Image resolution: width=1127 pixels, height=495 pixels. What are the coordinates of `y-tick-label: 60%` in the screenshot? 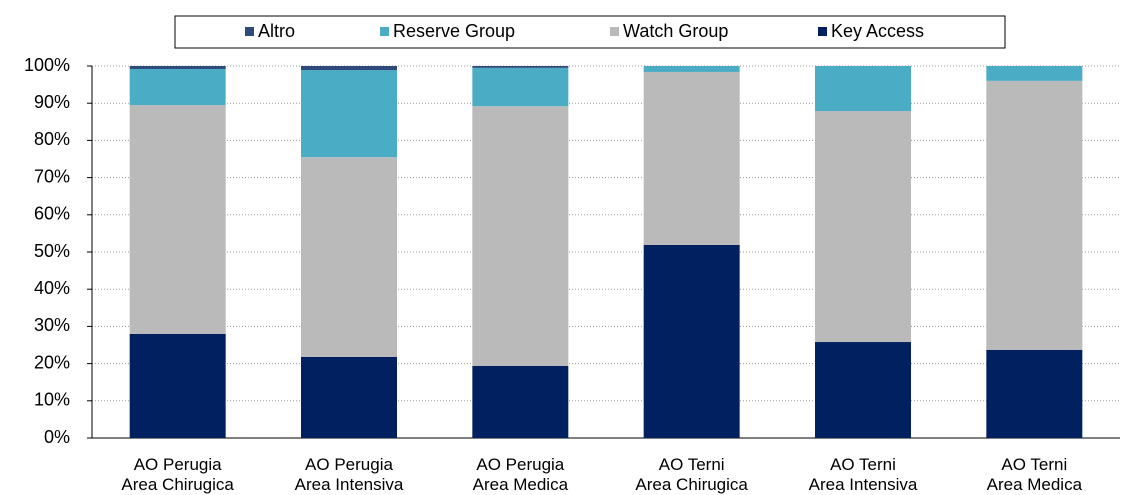 It's located at (52, 214).